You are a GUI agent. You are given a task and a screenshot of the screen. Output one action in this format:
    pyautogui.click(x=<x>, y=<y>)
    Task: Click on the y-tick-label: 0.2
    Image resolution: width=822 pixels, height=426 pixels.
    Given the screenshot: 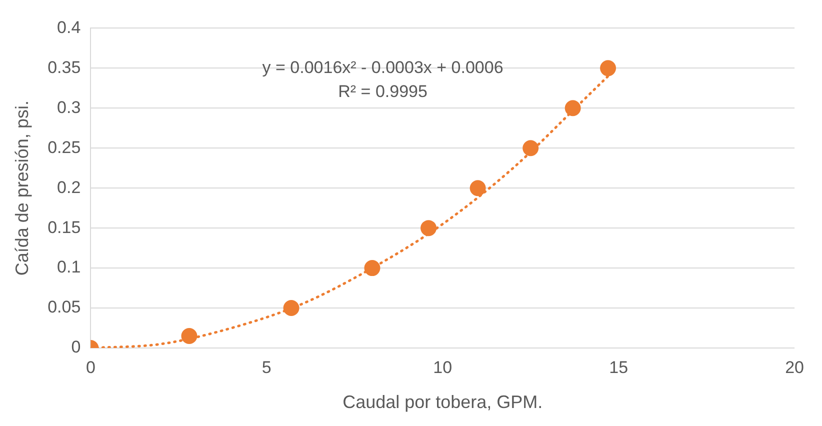 What is the action you would take?
    pyautogui.click(x=69, y=187)
    